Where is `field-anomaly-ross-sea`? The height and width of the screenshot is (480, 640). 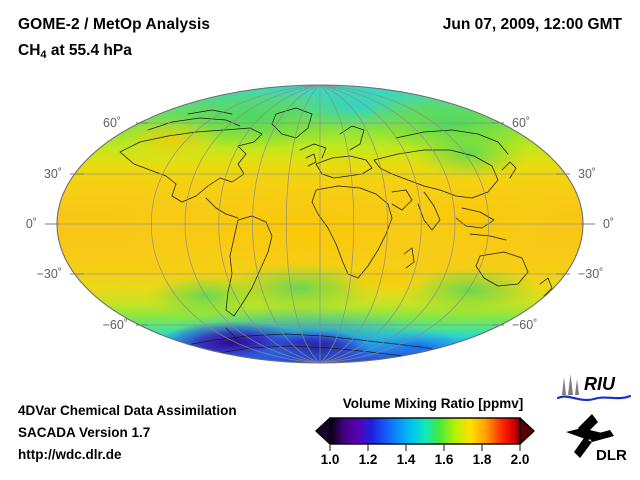
field-anomaly-ross-sea is located at coordinates (418, 345).